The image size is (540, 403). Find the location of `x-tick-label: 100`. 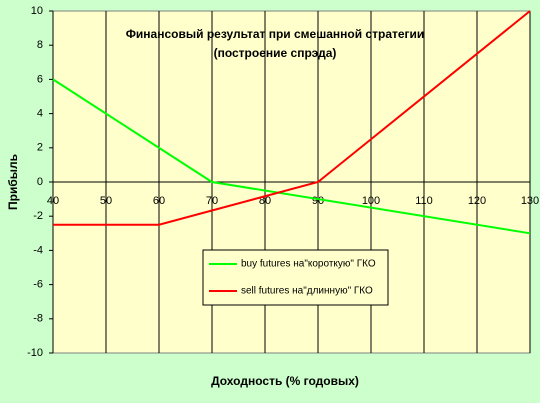

x-tick-label: 100 is located at coordinates (371, 201).